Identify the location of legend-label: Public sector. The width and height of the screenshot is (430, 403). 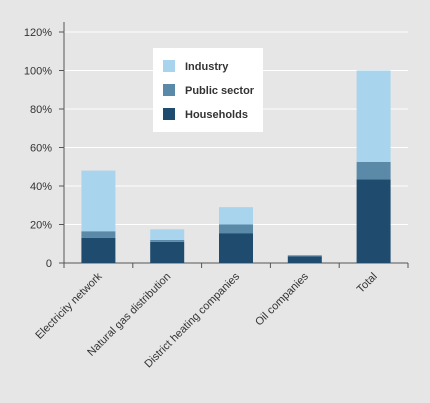
(220, 91).